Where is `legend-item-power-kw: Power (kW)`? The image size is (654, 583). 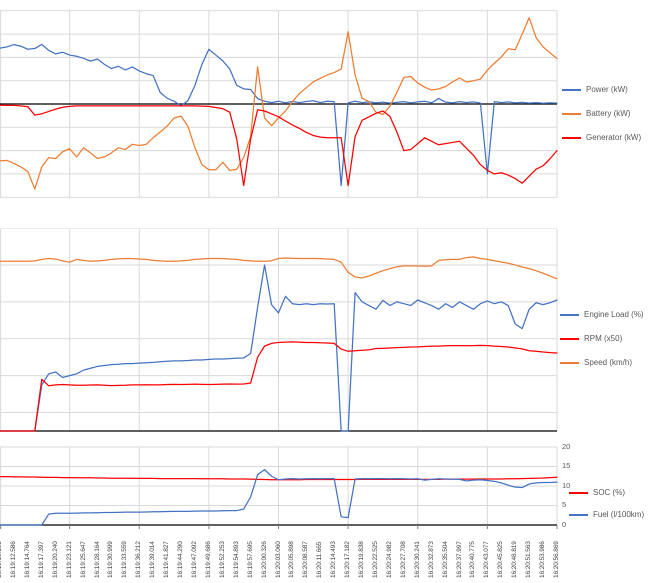
legend-item-power-kw: Power (kW) is located at coordinates (601, 90).